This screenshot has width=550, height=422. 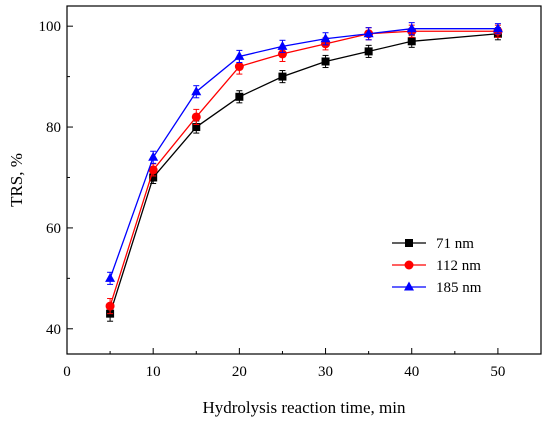 I want to click on y-tick-label: 60, so click(x=53, y=229).